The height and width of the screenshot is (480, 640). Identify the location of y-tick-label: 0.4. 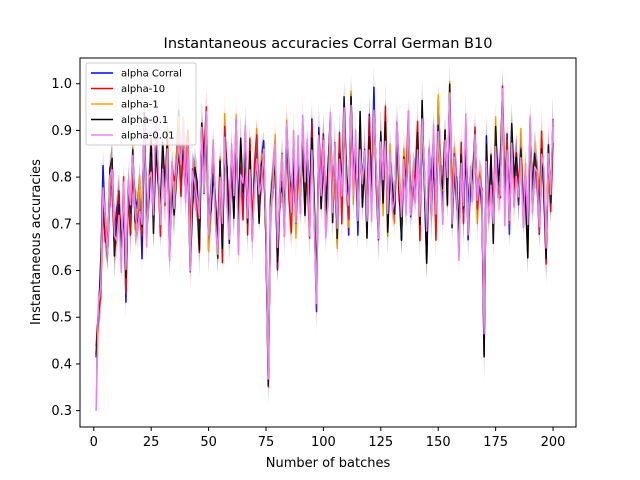
(61, 364).